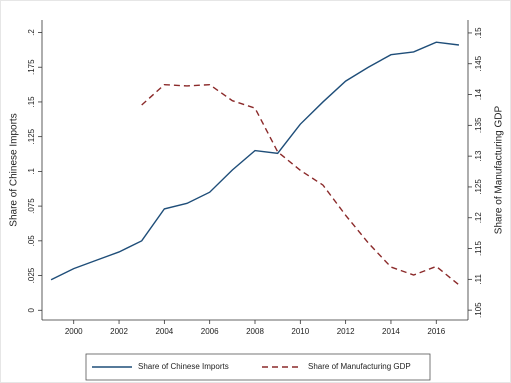 This screenshot has width=511, height=383. I want to click on y2-tick-label: .125, so click(478, 187).